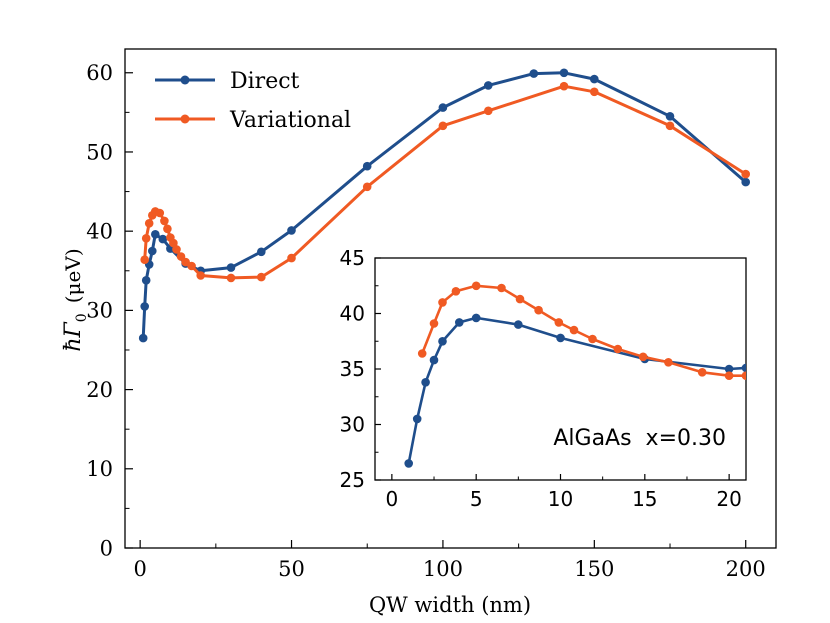  I want to click on inset-series, so click(575, 374).